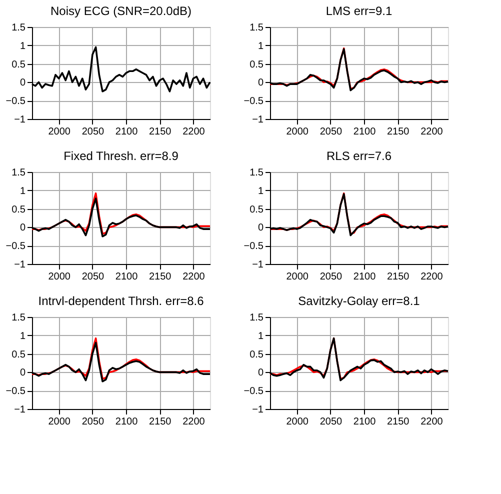 Image resolution: width=501 pixels, height=494 pixels. Describe the element at coordinates (121, 11) in the screenshot. I see `chart-title: Noisy ECG (SNR=20.0dB)` at that location.